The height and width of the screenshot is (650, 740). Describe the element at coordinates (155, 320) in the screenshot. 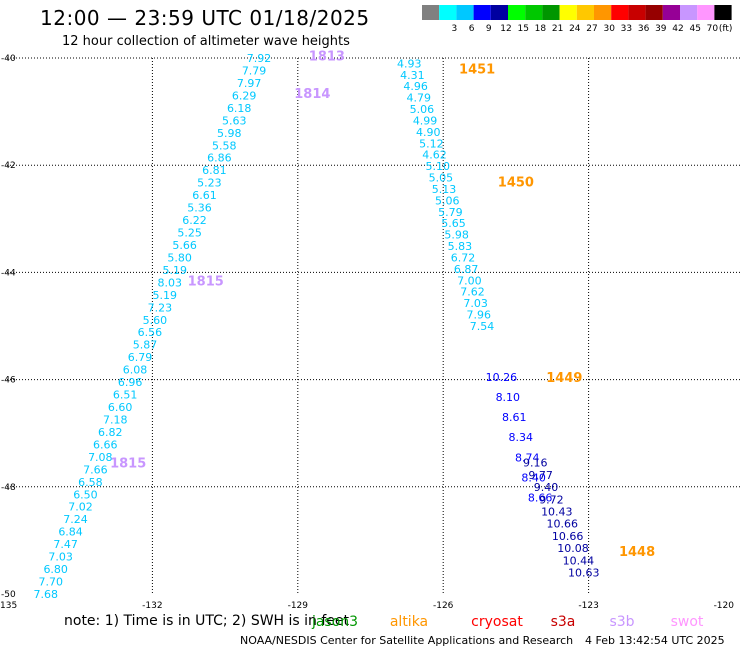

I see `wave-height-value: 5.60` at that location.